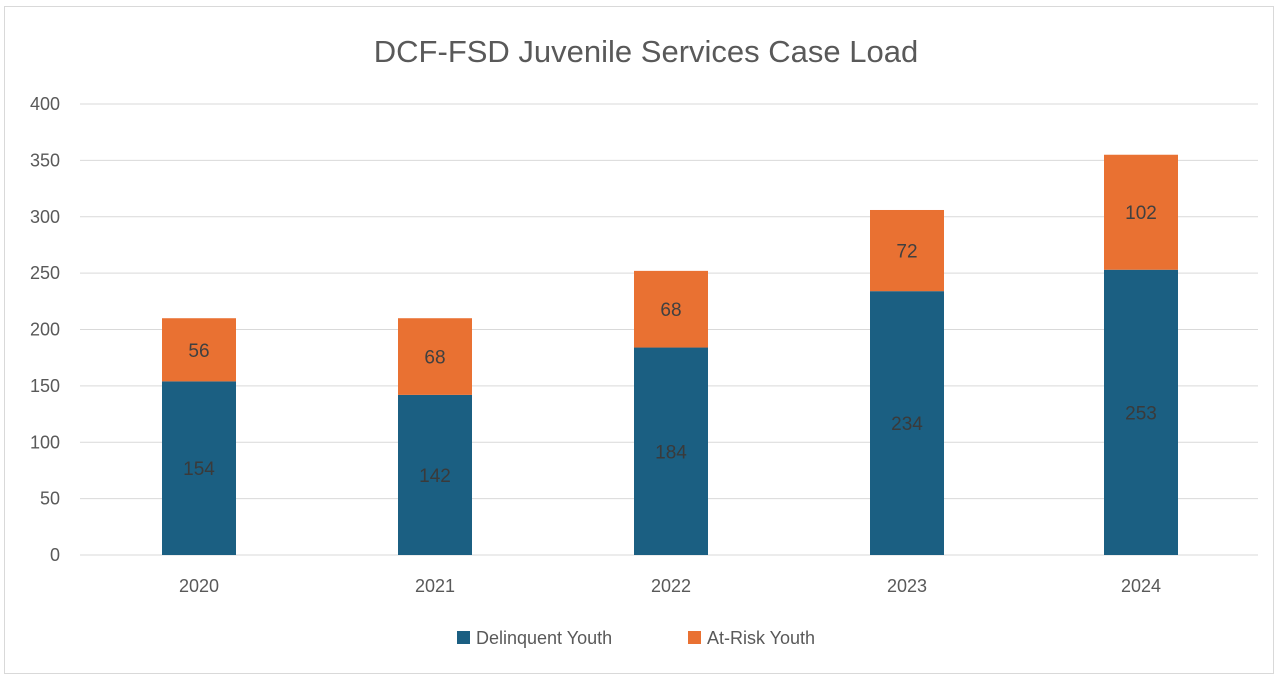  I want to click on x-tick-label: 2022, so click(671, 586).